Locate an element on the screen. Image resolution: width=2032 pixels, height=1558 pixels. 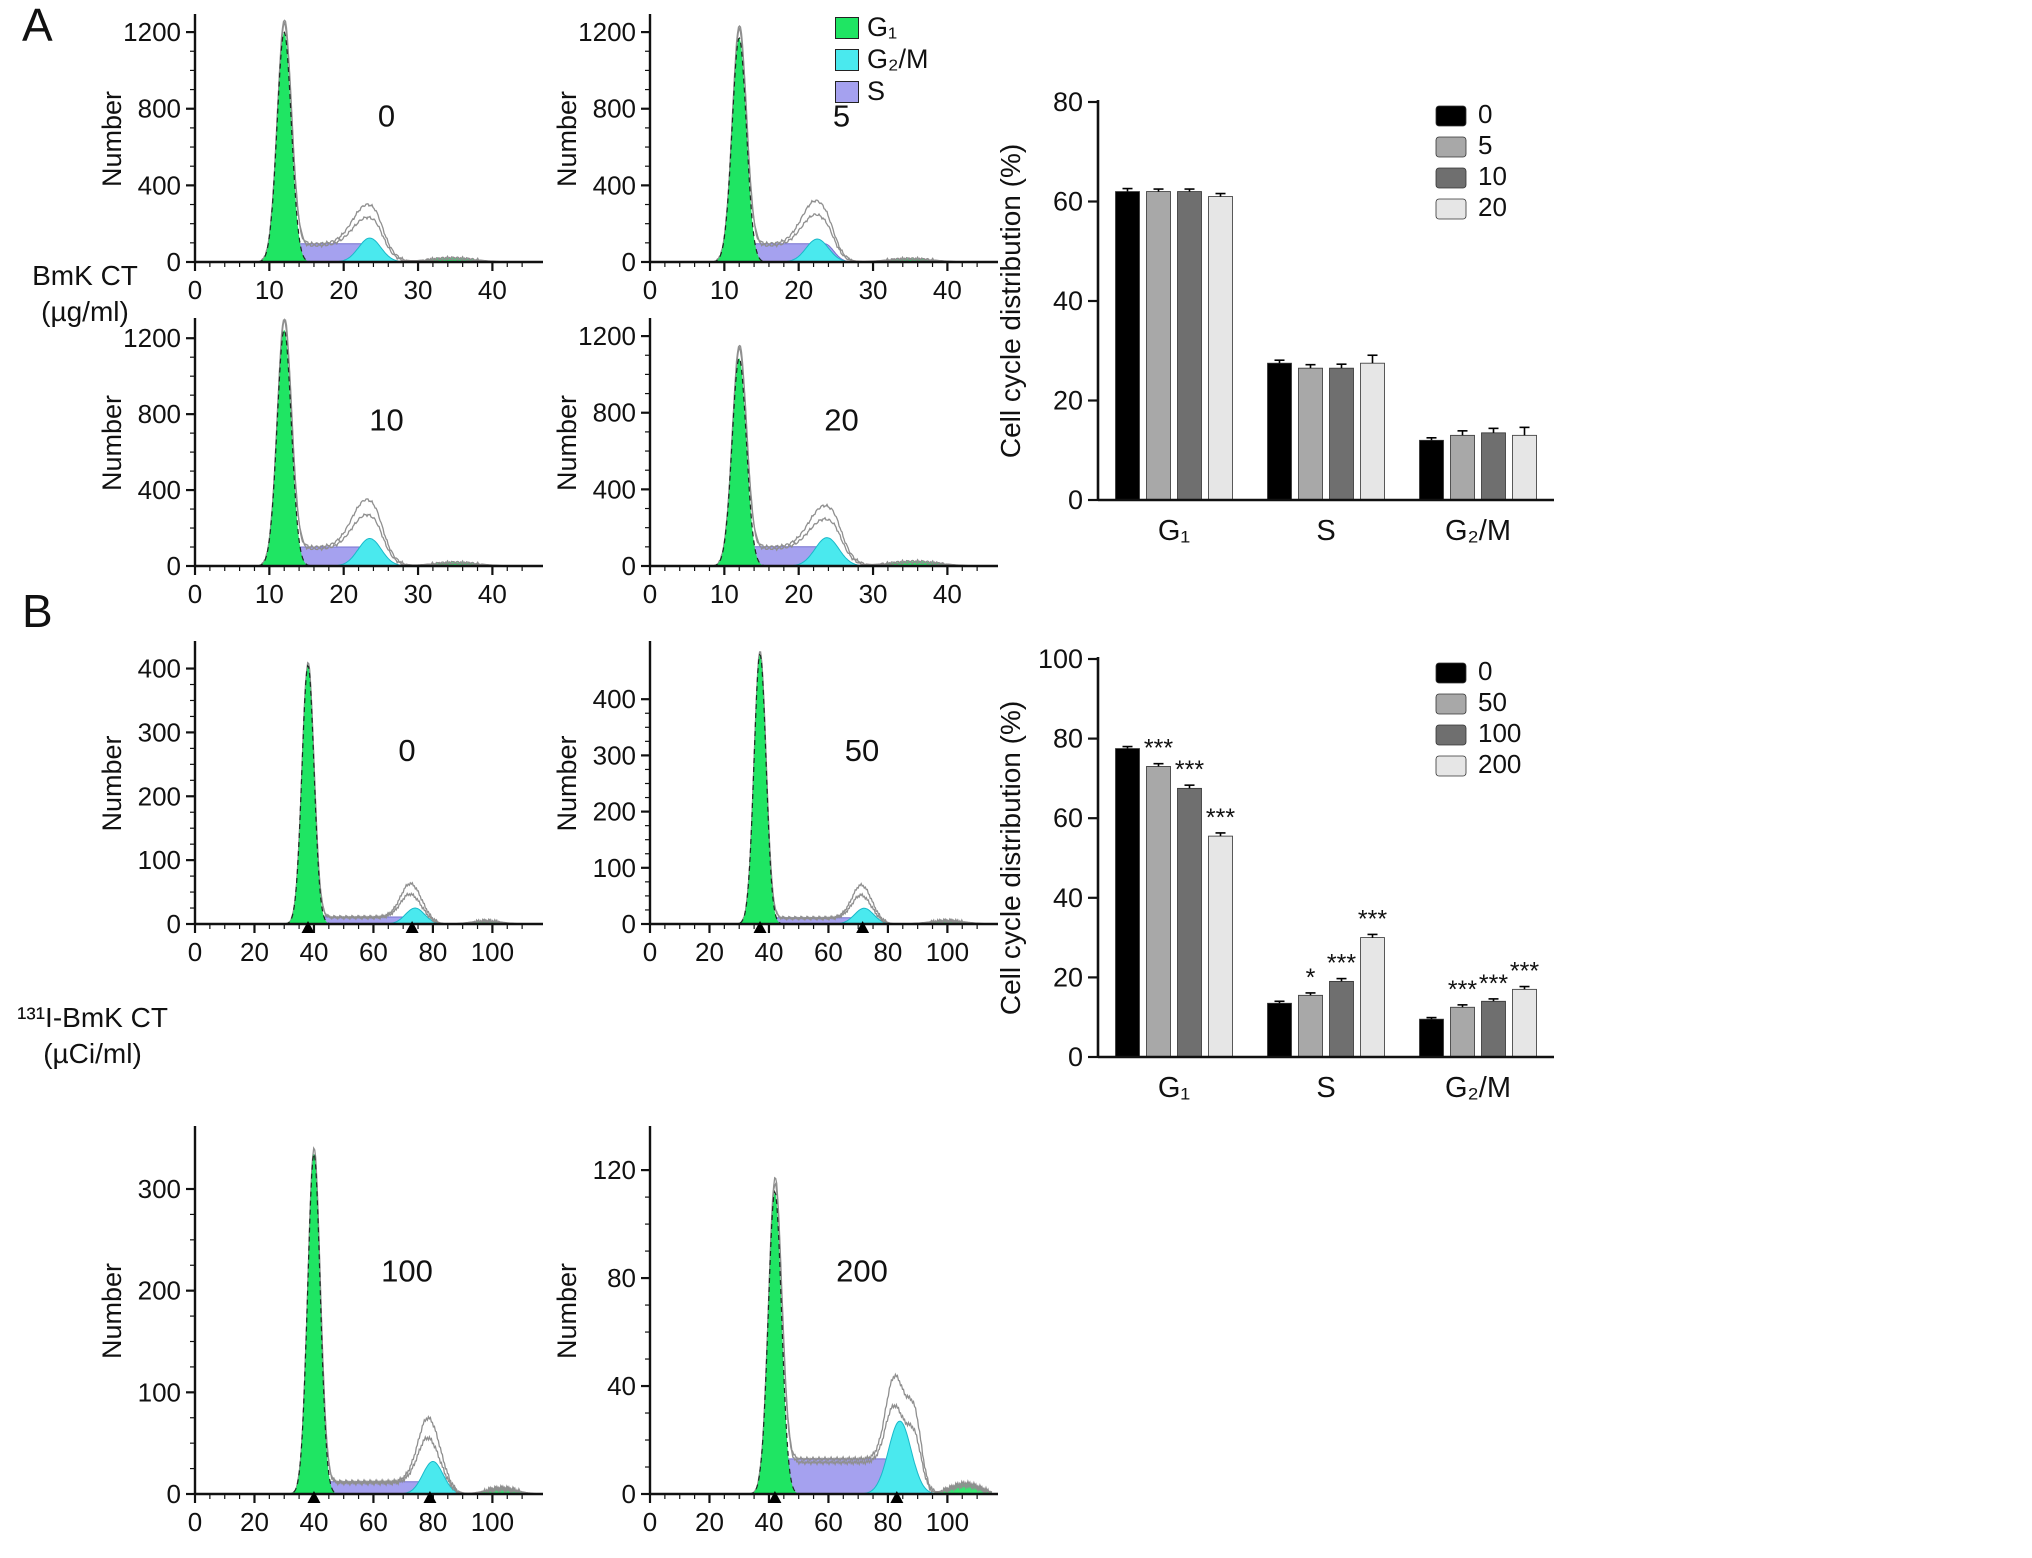
s-color-swatch is located at coordinates (847, 91).